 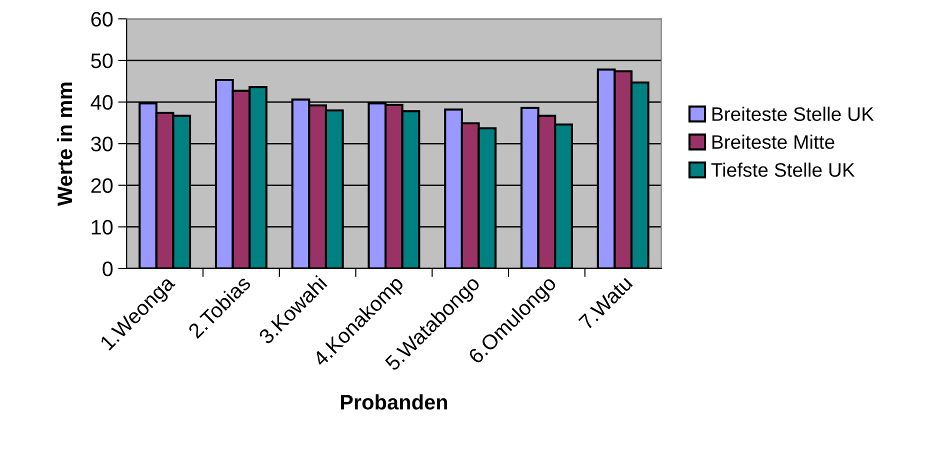 I want to click on y-tick-label: 0, so click(x=107, y=268).